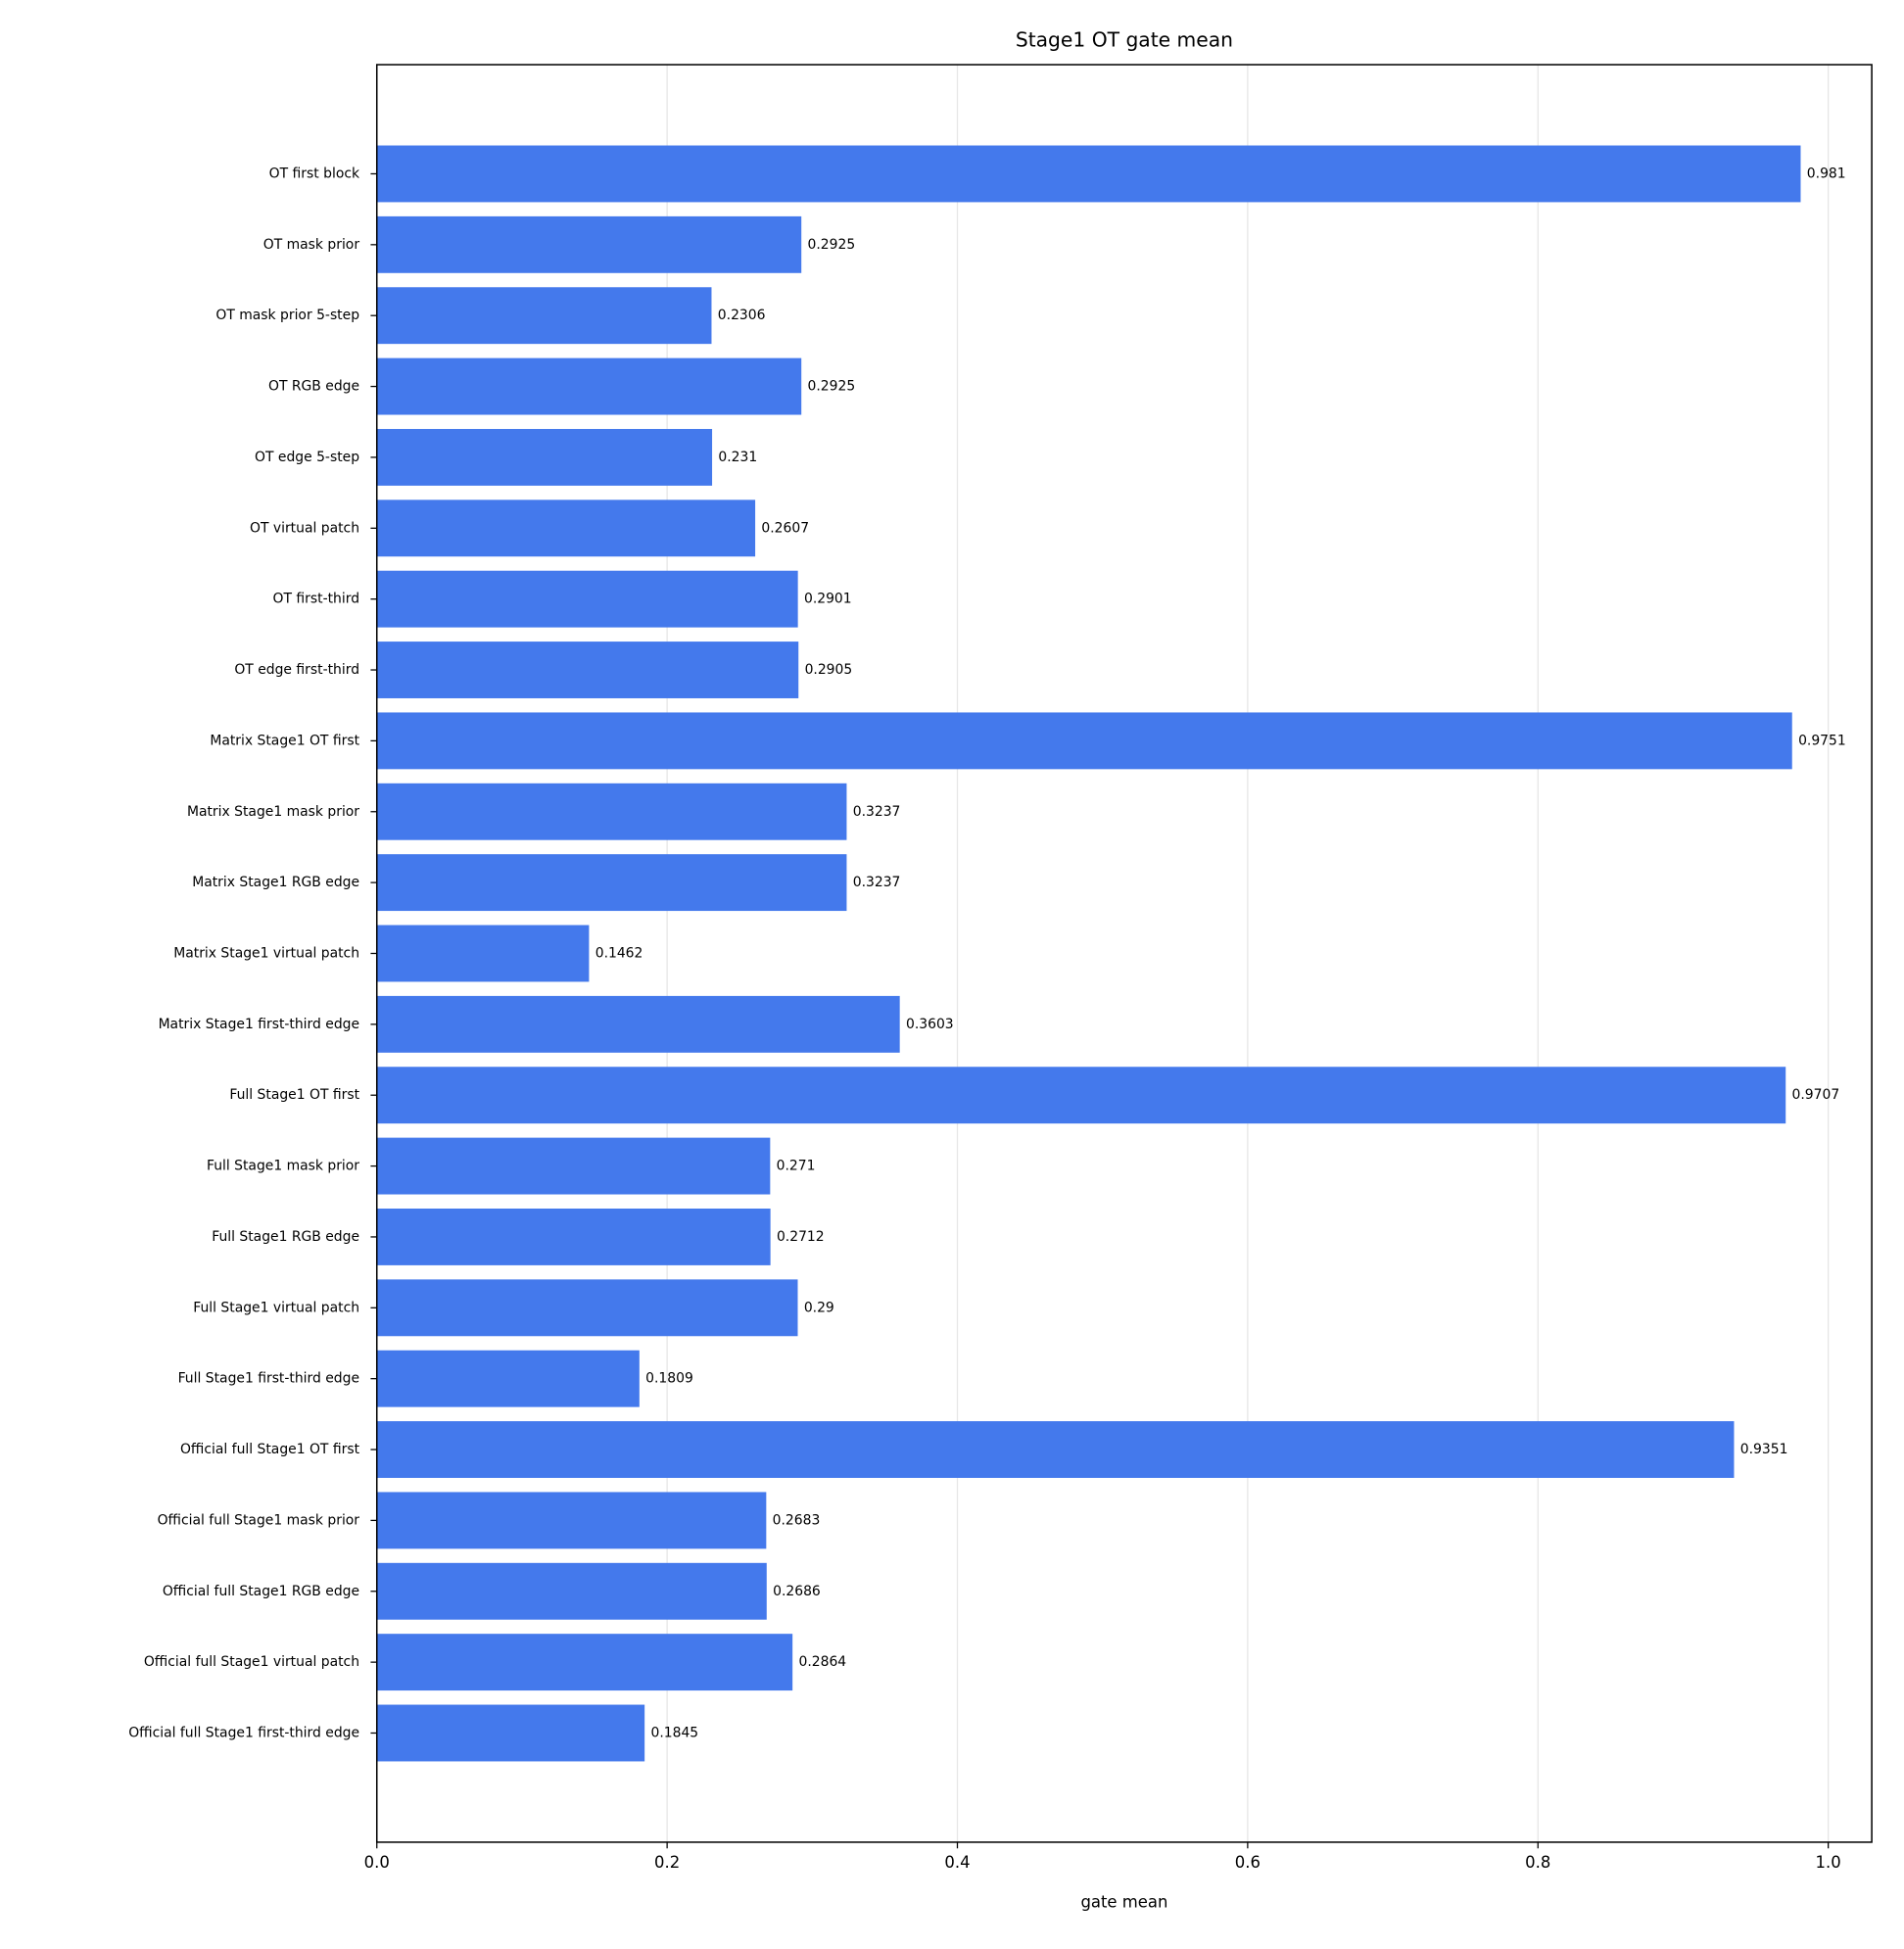 The width and height of the screenshot is (1904, 1949). What do you see at coordinates (275, 882) in the screenshot?
I see `y-tick-label: Matrix Stage1 RGB edge` at bounding box center [275, 882].